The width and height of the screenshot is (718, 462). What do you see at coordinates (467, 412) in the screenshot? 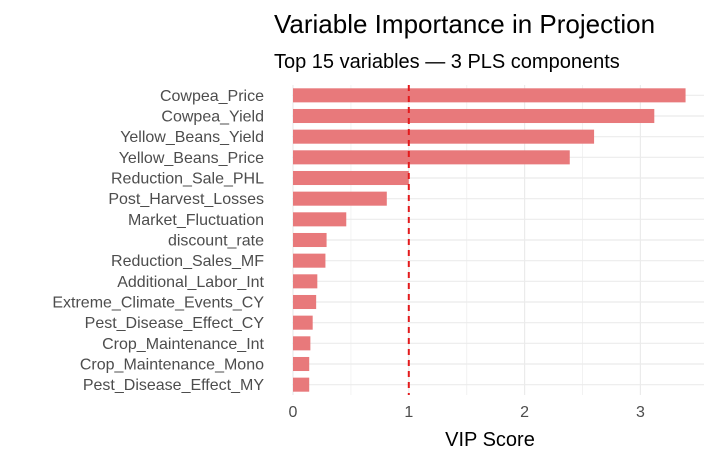
I see `x-tick-labels: 0 1 2 3` at bounding box center [467, 412].